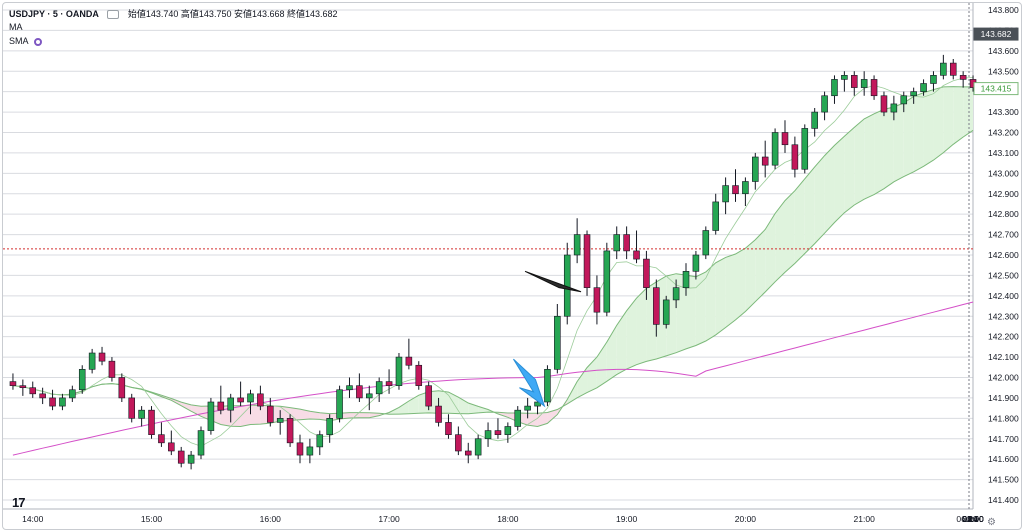  I want to click on y-tick-label: 142.400, so click(1003, 296).